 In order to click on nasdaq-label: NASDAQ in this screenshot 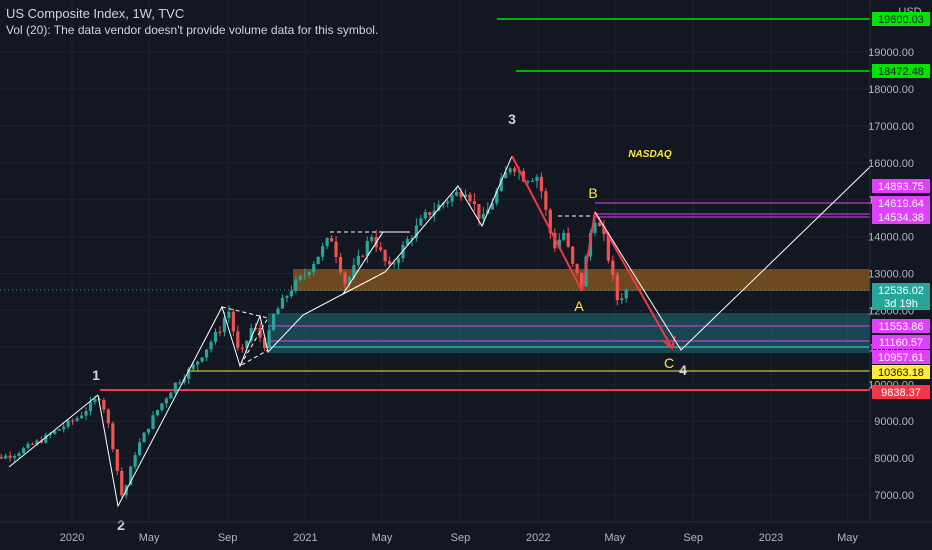, I will do `click(650, 154)`.